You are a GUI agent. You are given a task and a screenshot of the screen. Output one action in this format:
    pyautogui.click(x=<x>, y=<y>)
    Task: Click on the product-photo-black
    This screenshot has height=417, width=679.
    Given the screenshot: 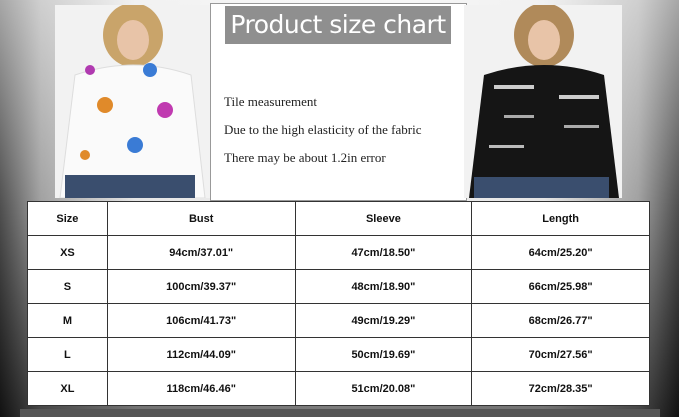 What is the action you would take?
    pyautogui.click(x=543, y=101)
    